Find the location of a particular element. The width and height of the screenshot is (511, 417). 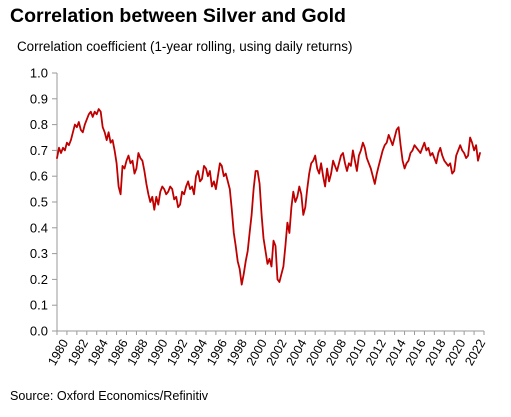

y-tick-label: 0.0 is located at coordinates (39, 331).